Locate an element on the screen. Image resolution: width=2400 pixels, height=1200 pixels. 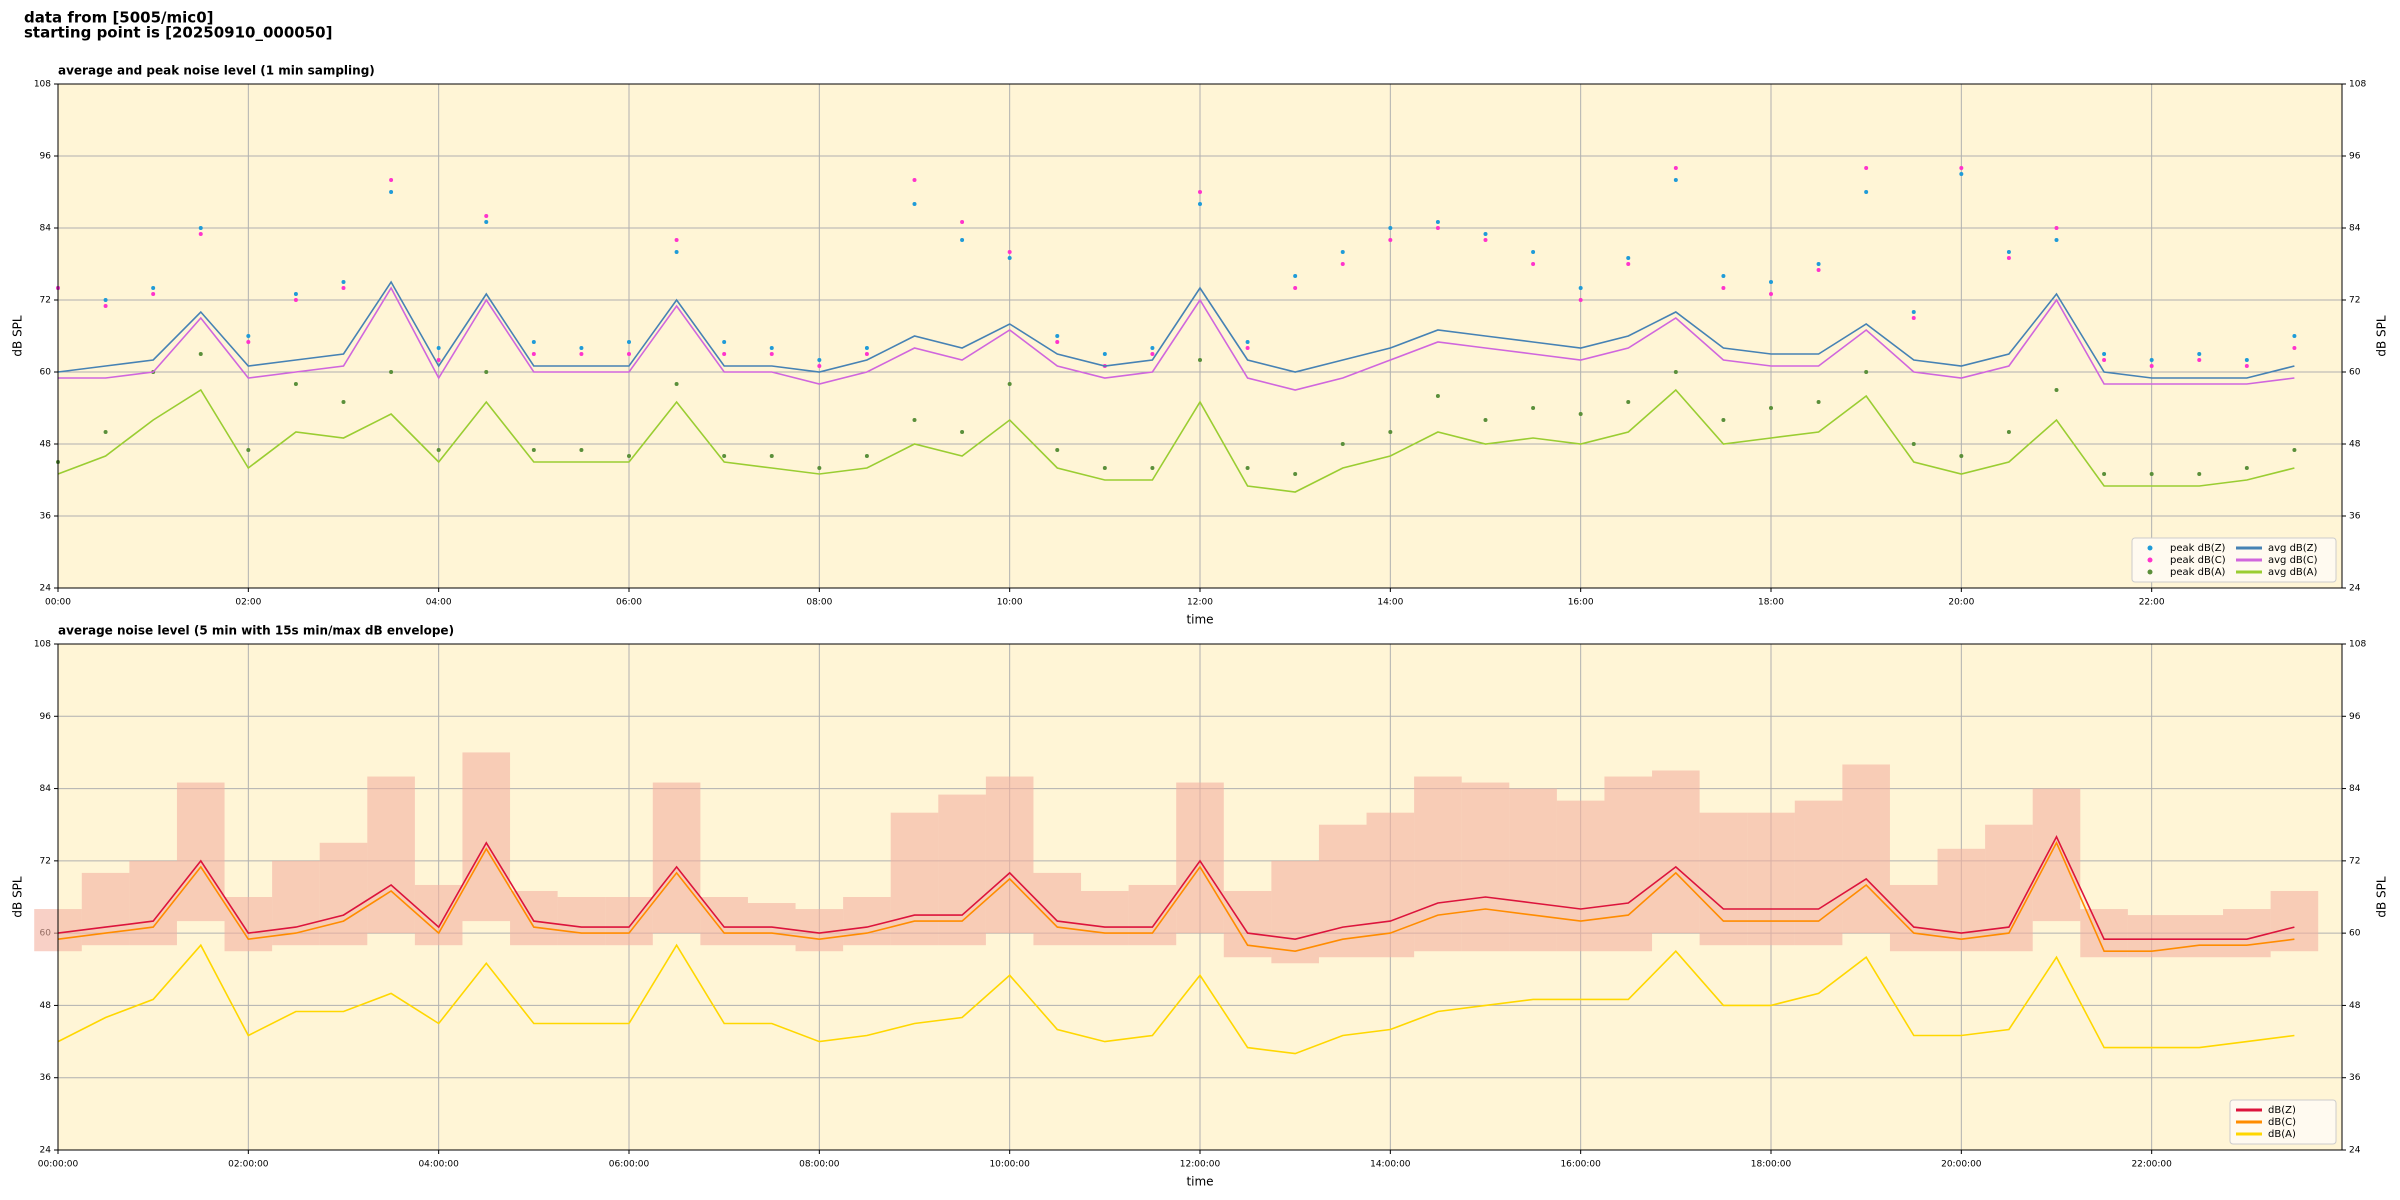
x-tick-label: 22:00:00 is located at coordinates (2151, 1165).